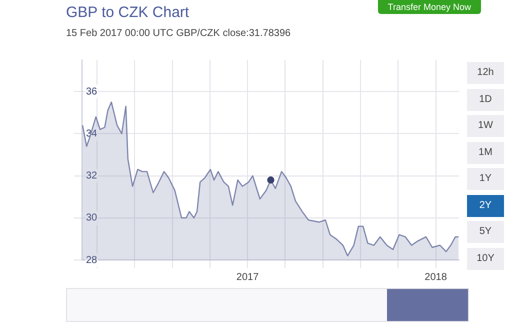 This screenshot has width=509, height=335. I want to click on text: 1D, so click(485, 99).